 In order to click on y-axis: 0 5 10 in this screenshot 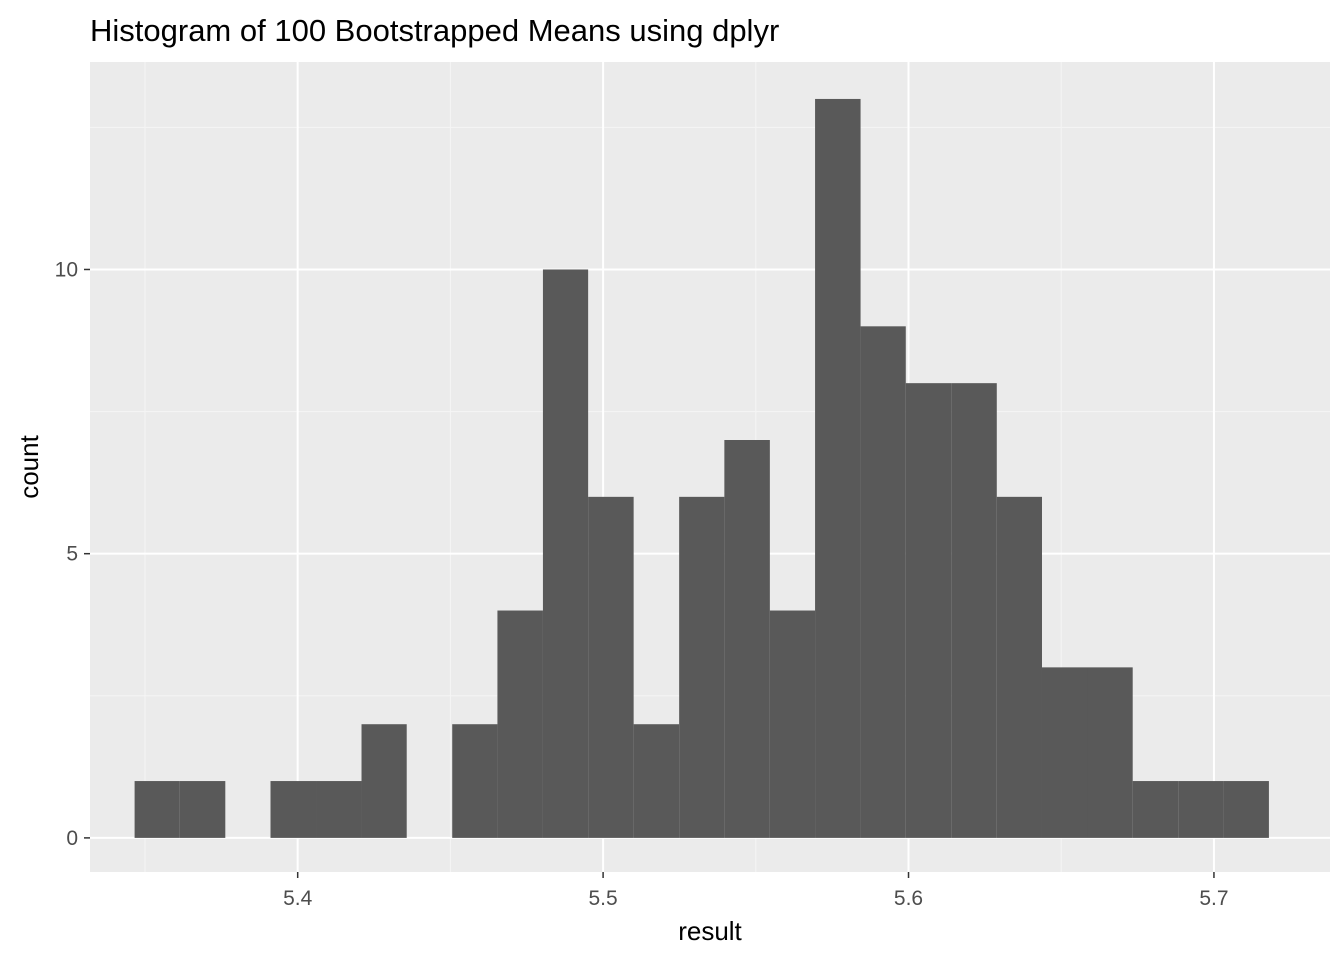, I will do `click(72, 554)`.